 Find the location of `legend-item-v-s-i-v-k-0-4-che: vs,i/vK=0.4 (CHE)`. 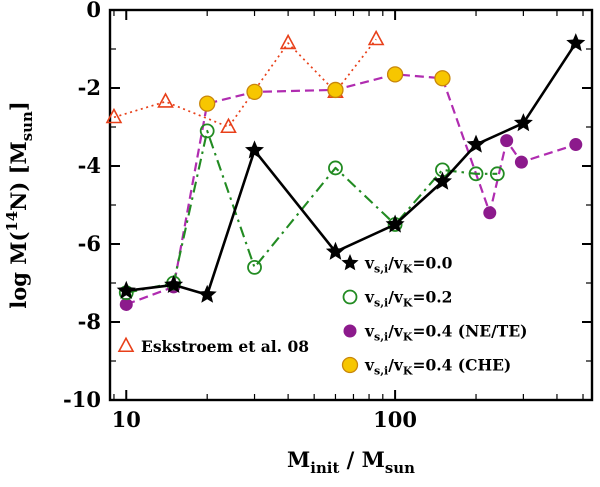

legend-item-v-s-i-v-k-0-4-che: vs,i/vK=0.4 (CHE) is located at coordinates (426, 367).